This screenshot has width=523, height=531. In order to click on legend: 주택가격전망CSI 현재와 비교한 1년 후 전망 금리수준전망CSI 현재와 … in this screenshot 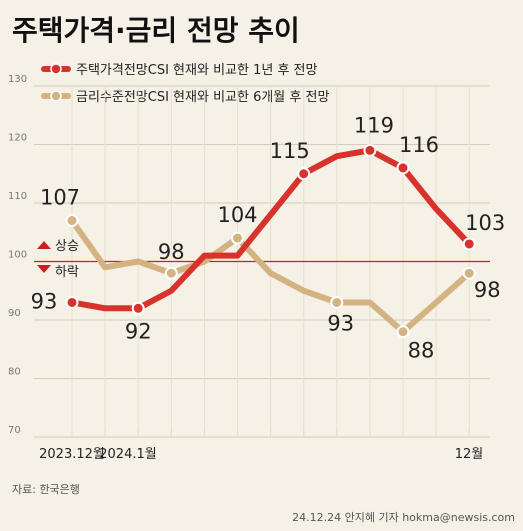, I will do `click(185, 84)`.